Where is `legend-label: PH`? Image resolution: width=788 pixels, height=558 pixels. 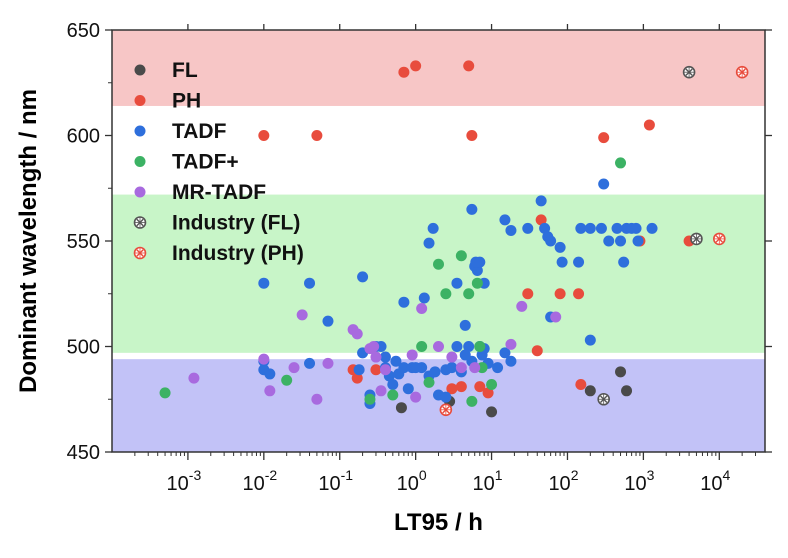 legend-label: PH is located at coordinates (186, 101).